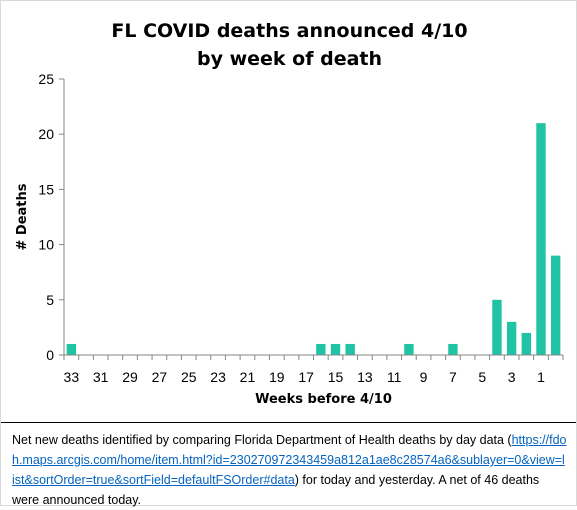  What do you see at coordinates (365, 377) in the screenshot?
I see `x-tick-label: 13` at bounding box center [365, 377].